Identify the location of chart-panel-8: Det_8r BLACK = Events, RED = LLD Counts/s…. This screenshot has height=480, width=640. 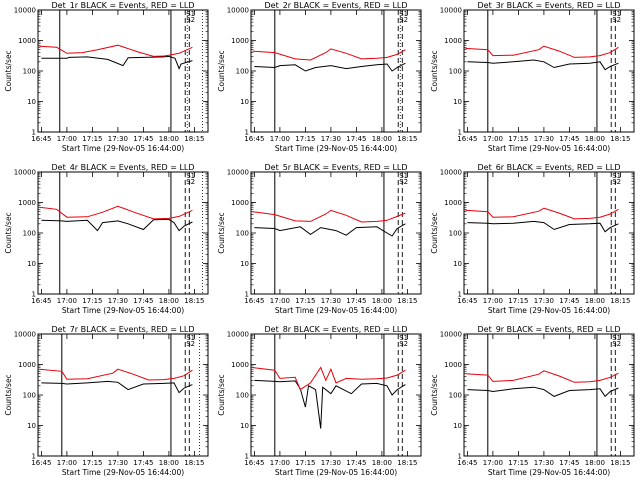
(319, 401).